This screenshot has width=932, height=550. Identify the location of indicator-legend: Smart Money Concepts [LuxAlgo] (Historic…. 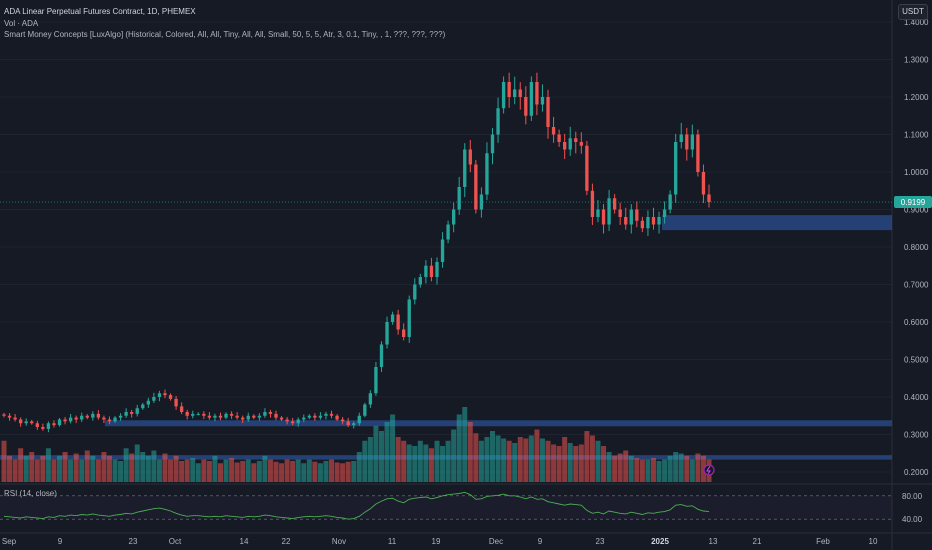
(225, 34).